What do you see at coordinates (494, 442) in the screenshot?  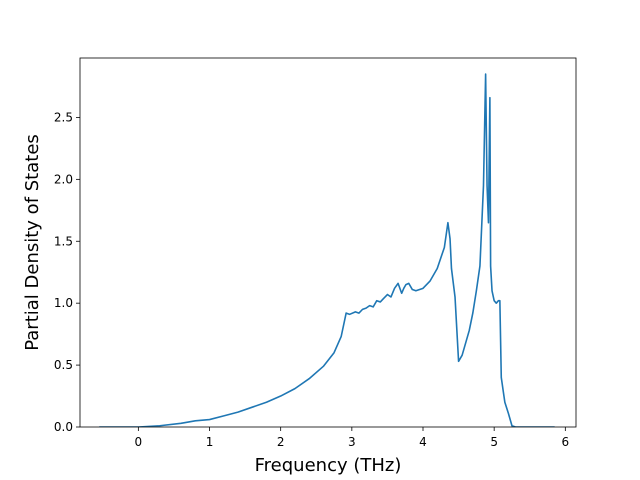 I see `x-tick-label-5: 5` at bounding box center [494, 442].